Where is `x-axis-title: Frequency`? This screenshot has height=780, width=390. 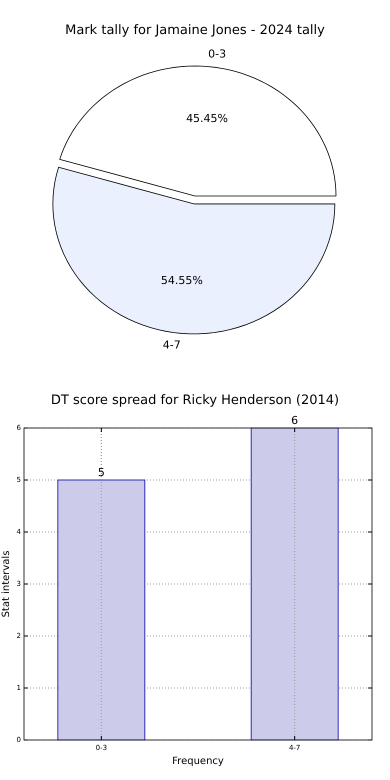 x-axis-title: Frequency is located at coordinates (198, 761).